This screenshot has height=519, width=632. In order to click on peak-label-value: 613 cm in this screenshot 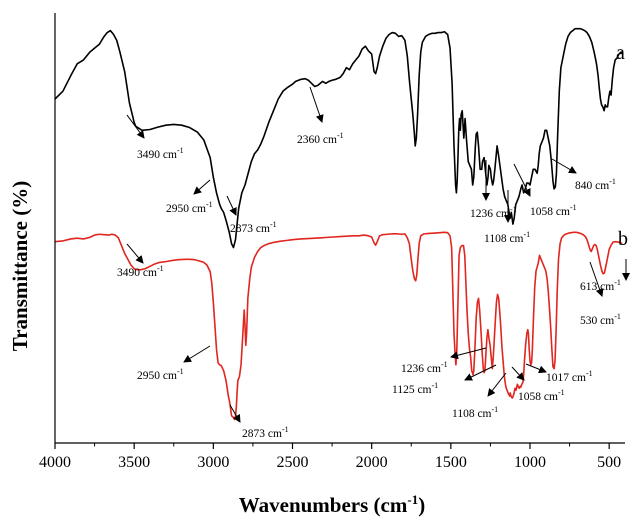, I will do `click(597, 287)`.